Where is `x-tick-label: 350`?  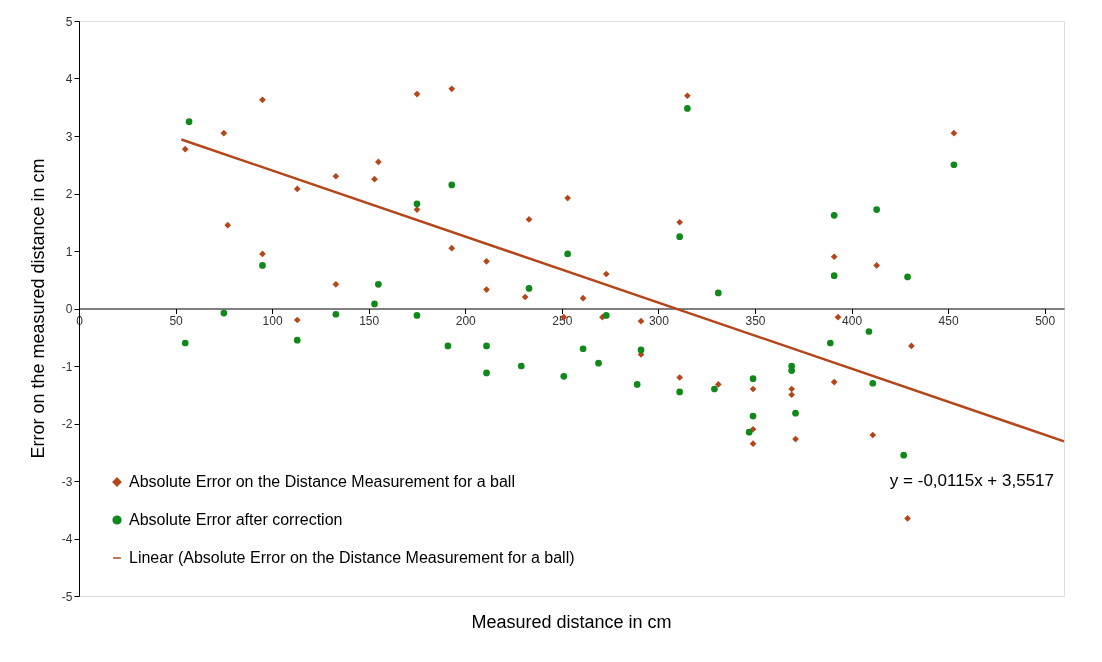 x-tick-label: 350 is located at coordinates (755, 321).